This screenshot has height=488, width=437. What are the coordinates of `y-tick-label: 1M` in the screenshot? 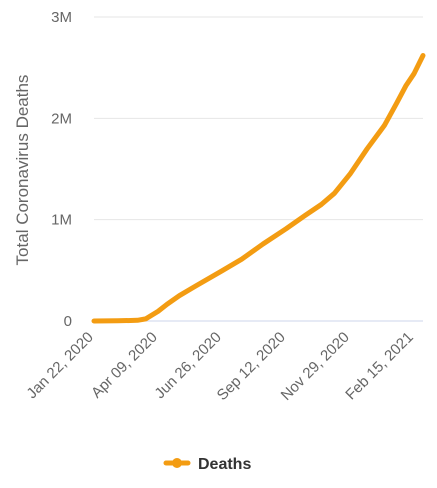 It's located at (61, 220).